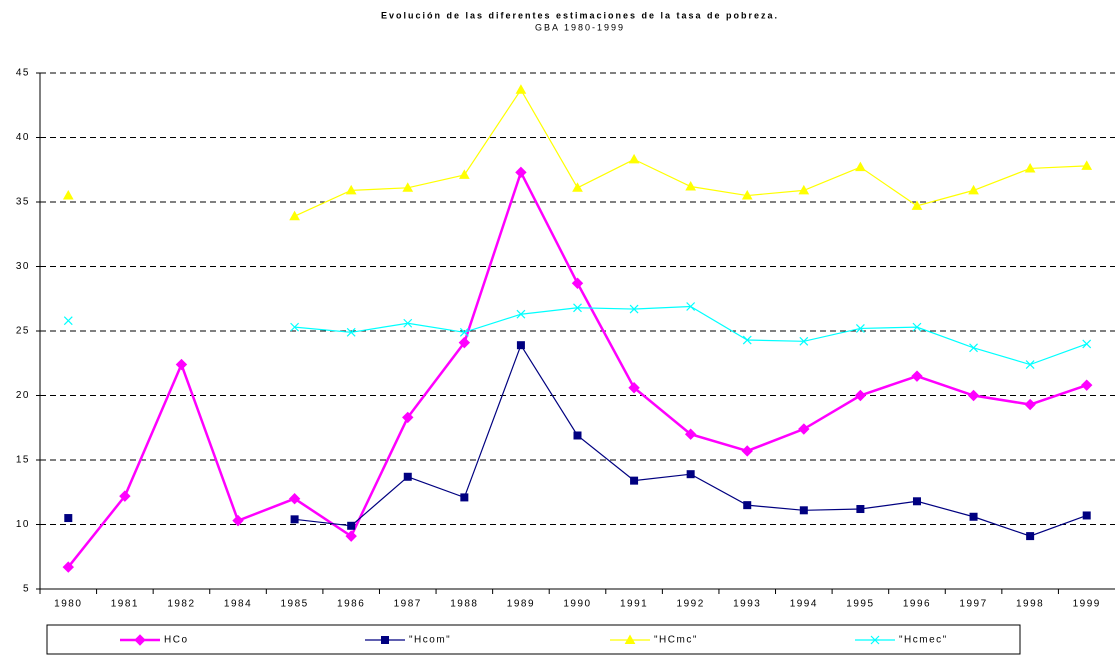  I want to click on x-tick-label: 1992, so click(691, 604).